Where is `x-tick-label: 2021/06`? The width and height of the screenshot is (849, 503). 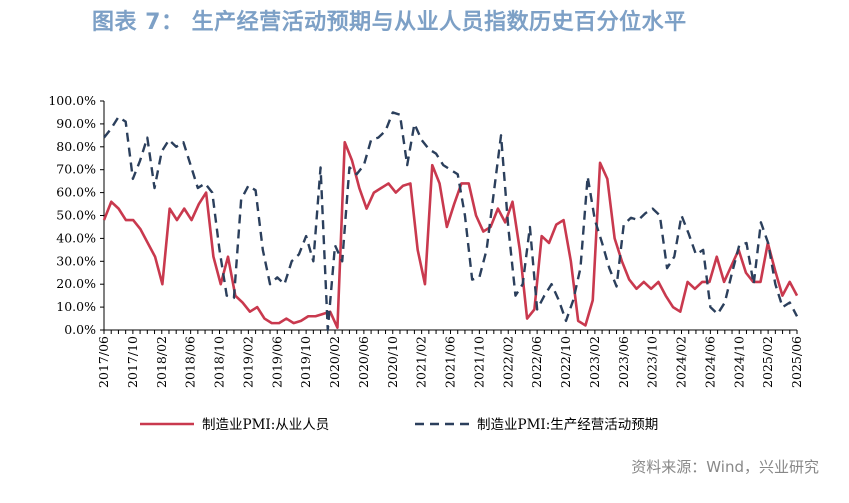 x-tick-label: 2021/06 is located at coordinates (450, 362).